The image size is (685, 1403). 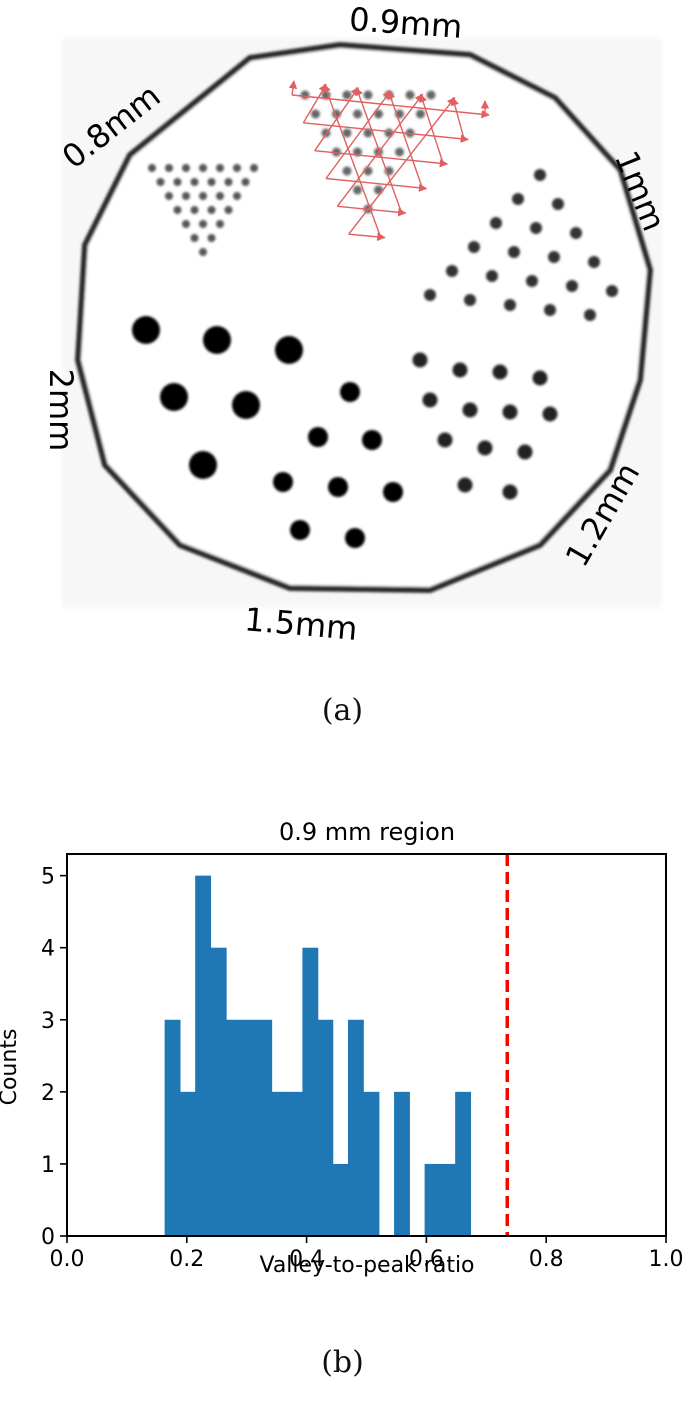 What do you see at coordinates (48, 1021) in the screenshot?
I see `y-tick-label: 3` at bounding box center [48, 1021].